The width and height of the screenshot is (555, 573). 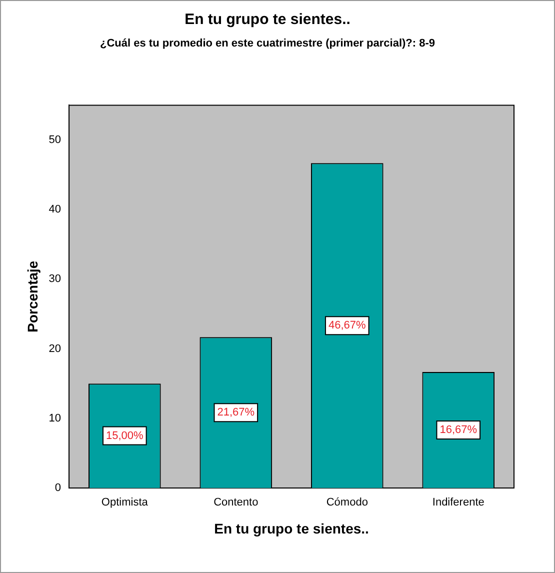 I want to click on x-axis-title: En tu grupo te sientes.., so click(x=291, y=528).